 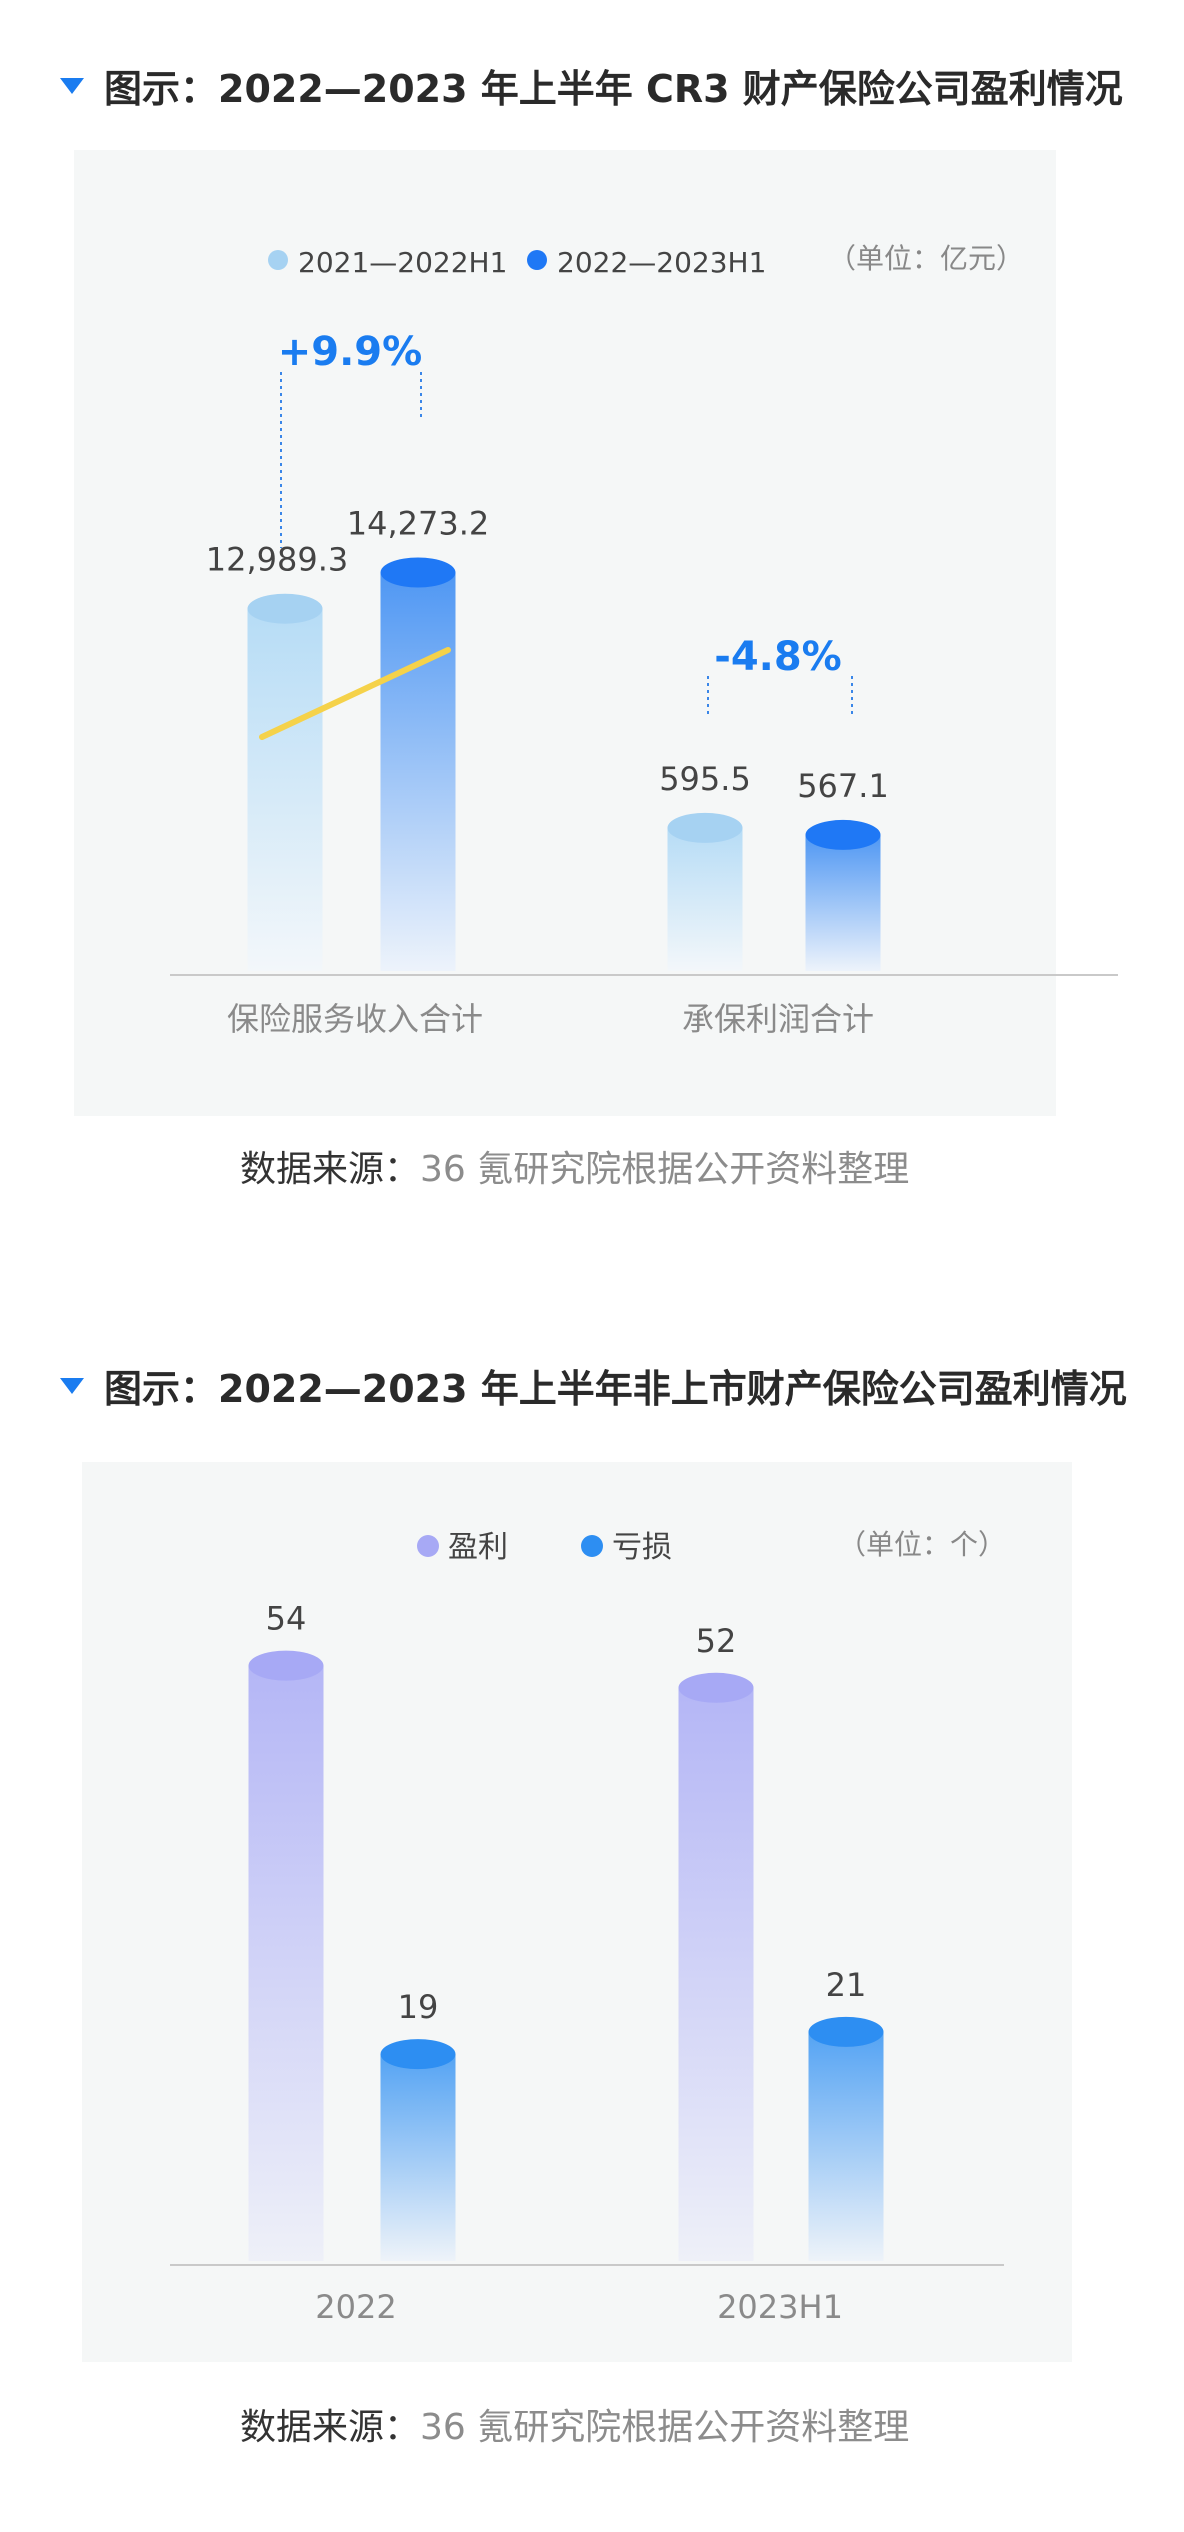 What do you see at coordinates (355, 693) in the screenshot?
I see `trend-line` at bounding box center [355, 693].